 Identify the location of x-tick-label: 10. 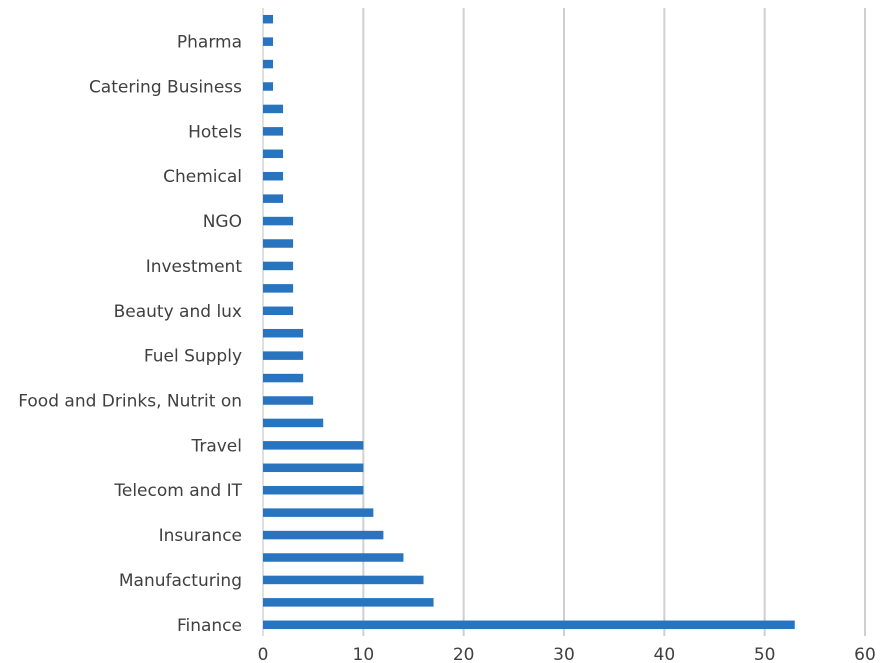
(364, 654).